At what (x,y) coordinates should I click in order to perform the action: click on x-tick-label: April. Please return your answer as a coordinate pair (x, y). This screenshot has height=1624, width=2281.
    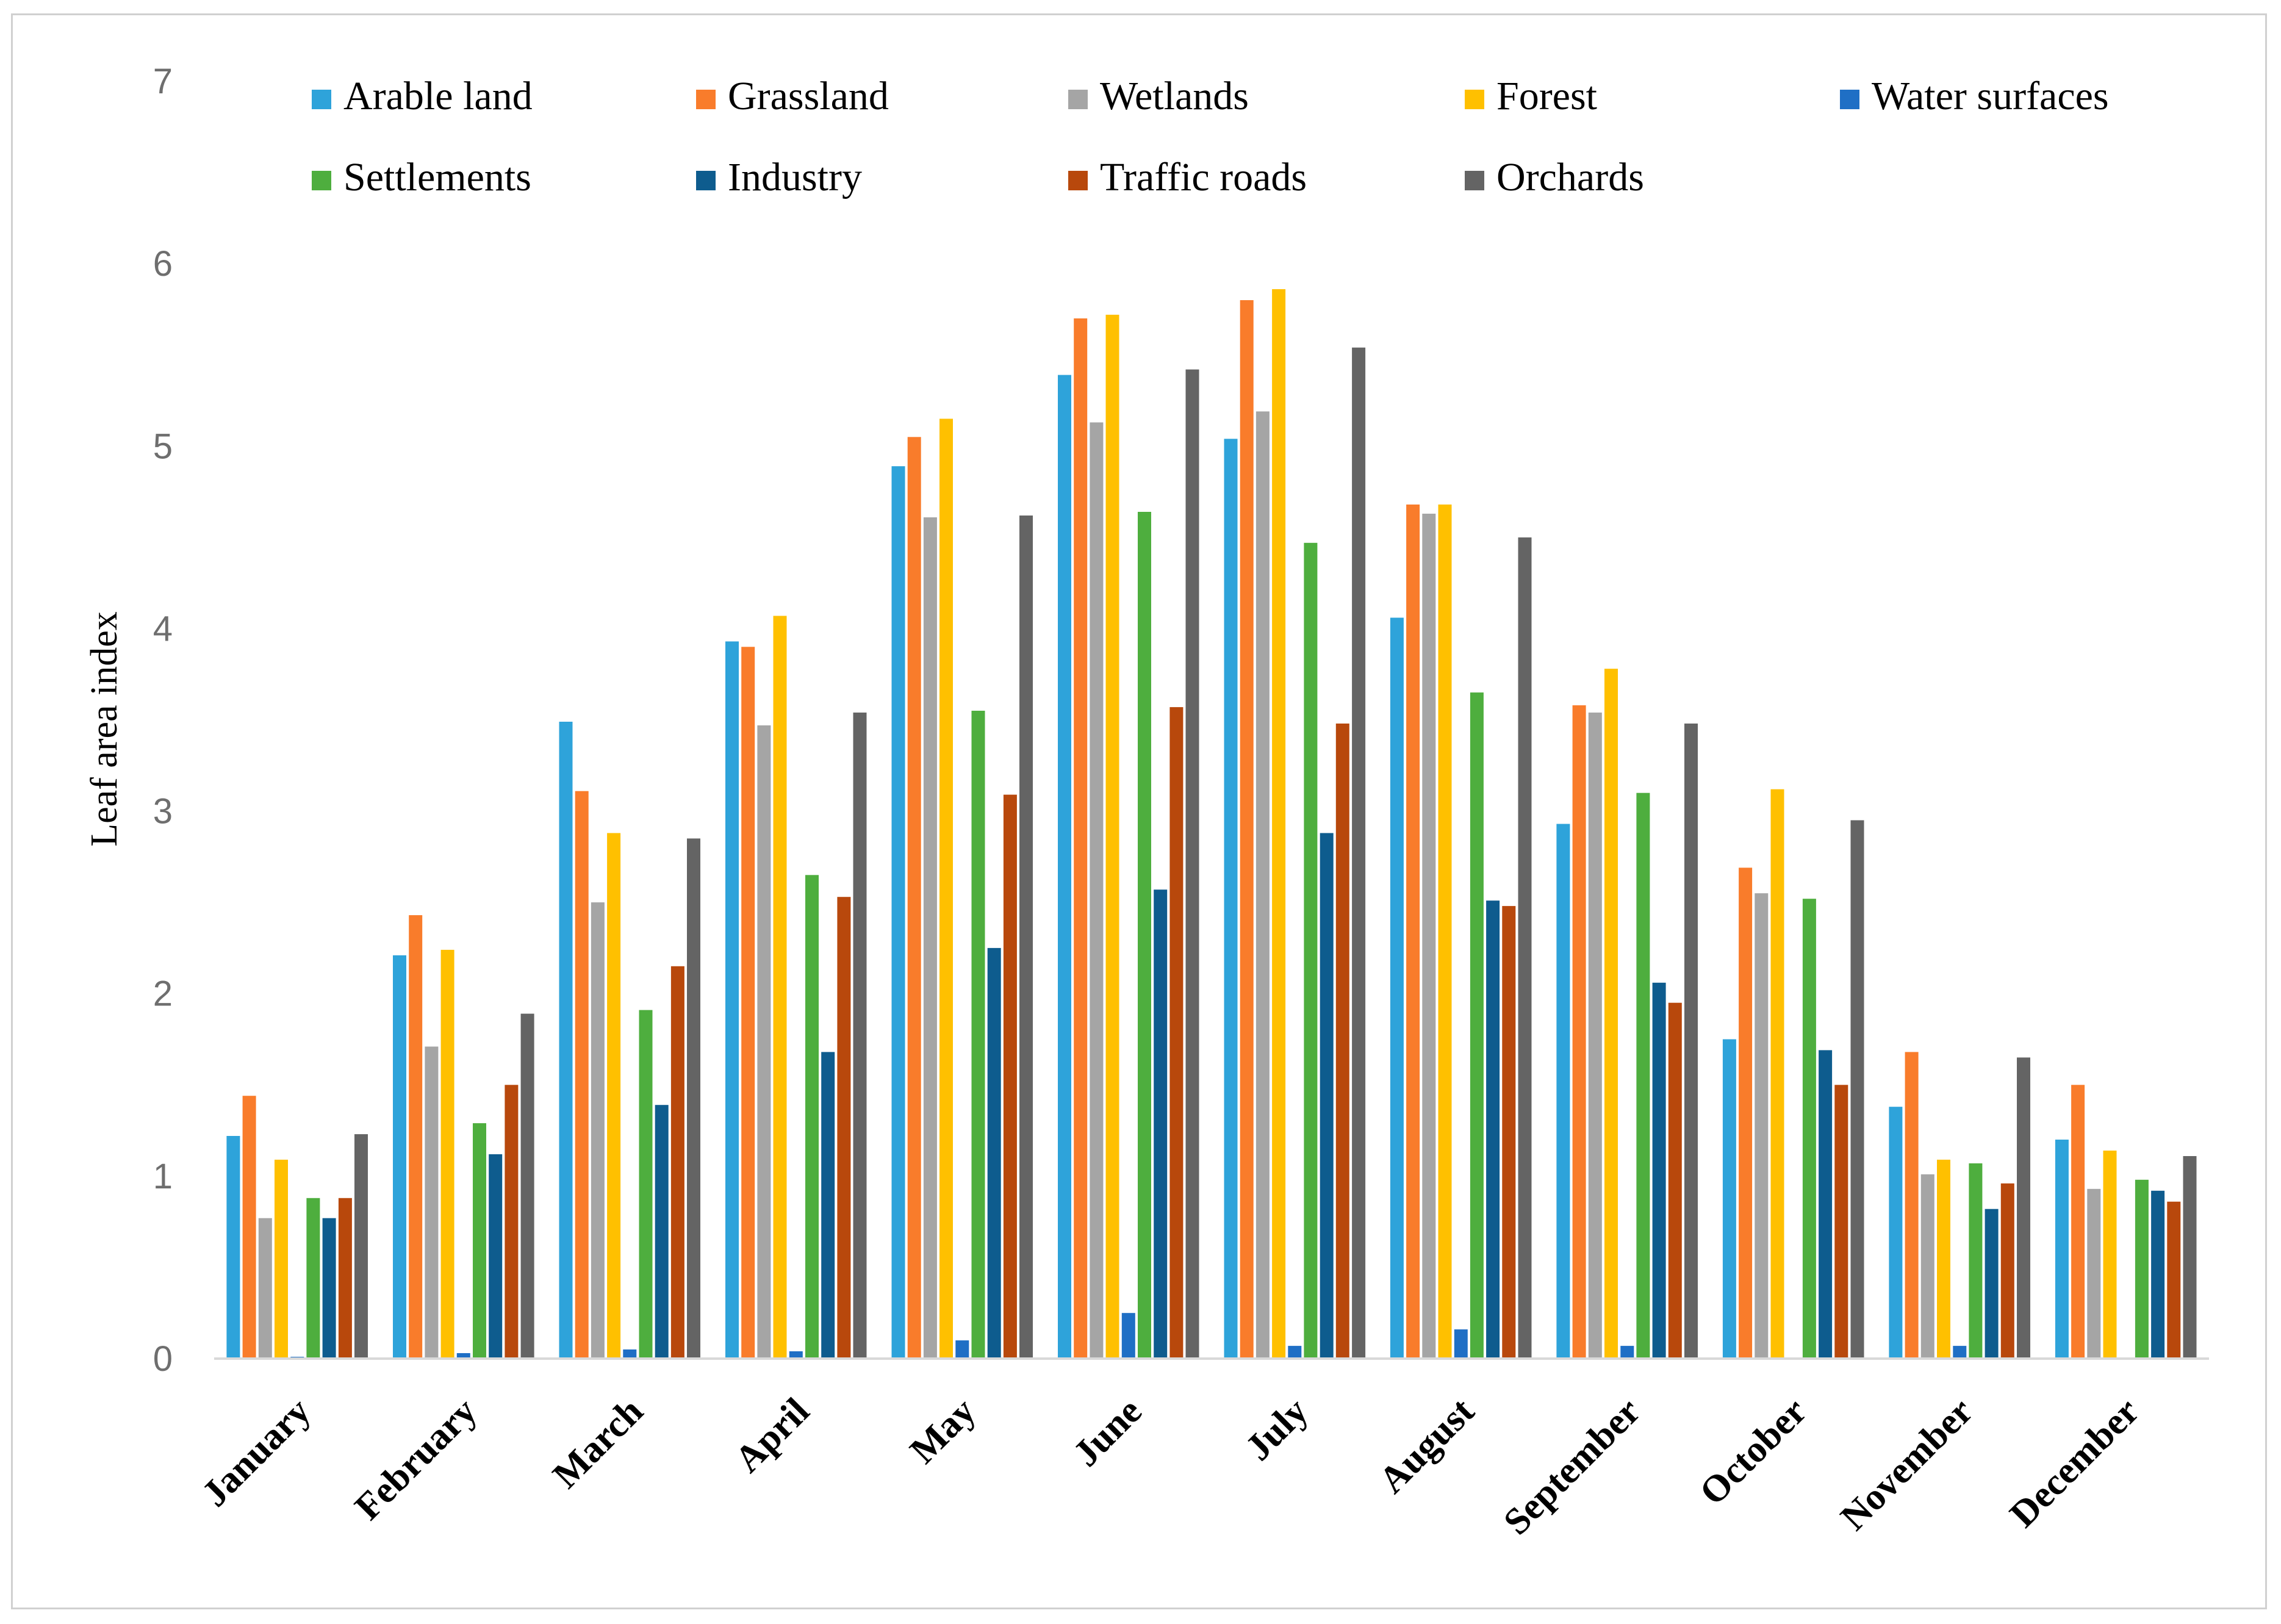
    Looking at the image, I should click on (772, 1435).